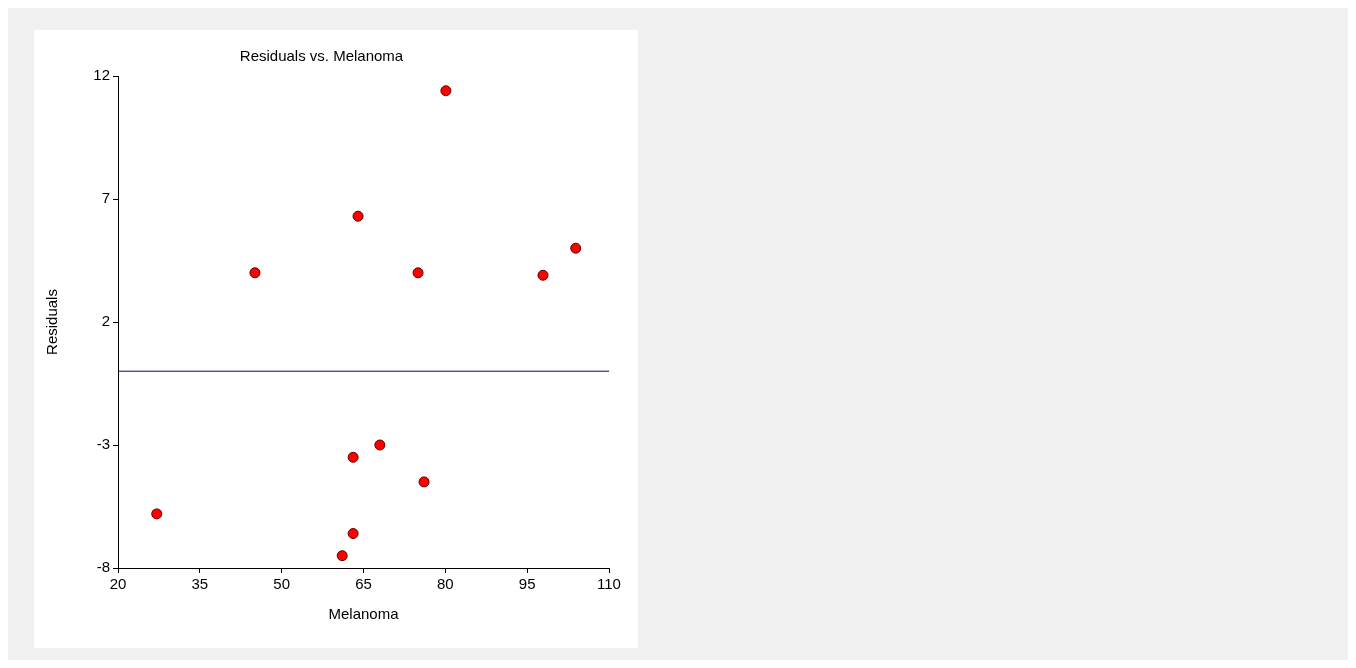 This screenshot has width=1356, height=668. I want to click on chart-title: Residuals vs. Melanoma, so click(321, 56).